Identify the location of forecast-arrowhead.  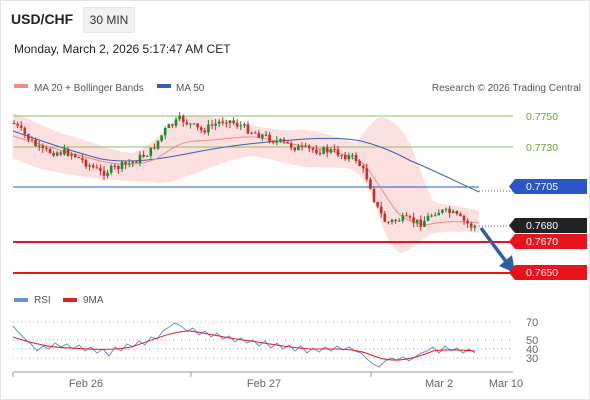
(507, 264).